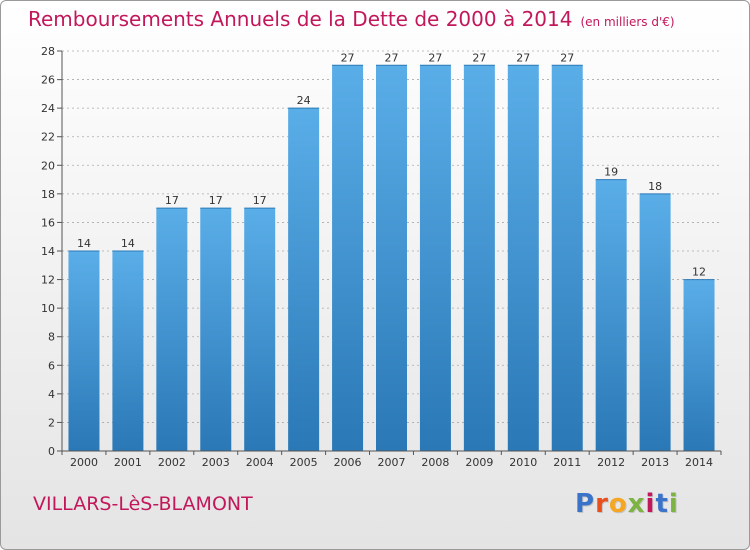 Image resolution: width=750 pixels, height=550 pixels. What do you see at coordinates (48, 137) in the screenshot?
I see `y-tick-label: 22` at bounding box center [48, 137].